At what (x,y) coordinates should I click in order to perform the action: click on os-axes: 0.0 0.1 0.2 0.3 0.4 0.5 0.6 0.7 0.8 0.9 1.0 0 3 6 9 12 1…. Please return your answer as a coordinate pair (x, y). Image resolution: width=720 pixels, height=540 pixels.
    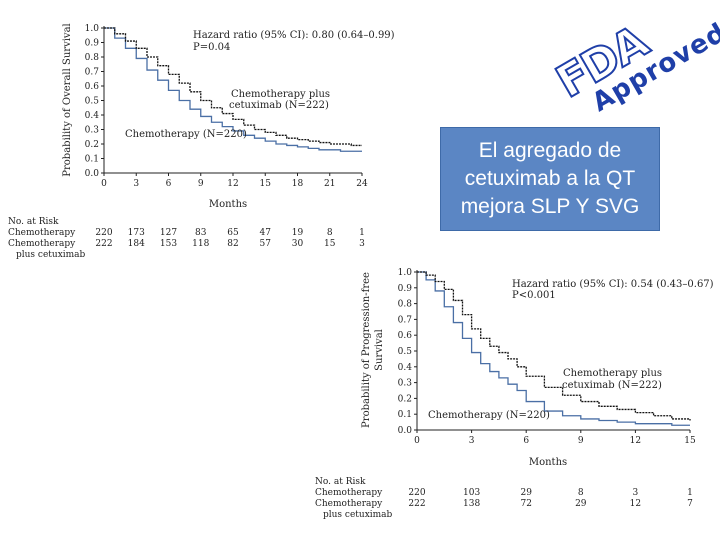
    Looking at the image, I should click on (226, 106).